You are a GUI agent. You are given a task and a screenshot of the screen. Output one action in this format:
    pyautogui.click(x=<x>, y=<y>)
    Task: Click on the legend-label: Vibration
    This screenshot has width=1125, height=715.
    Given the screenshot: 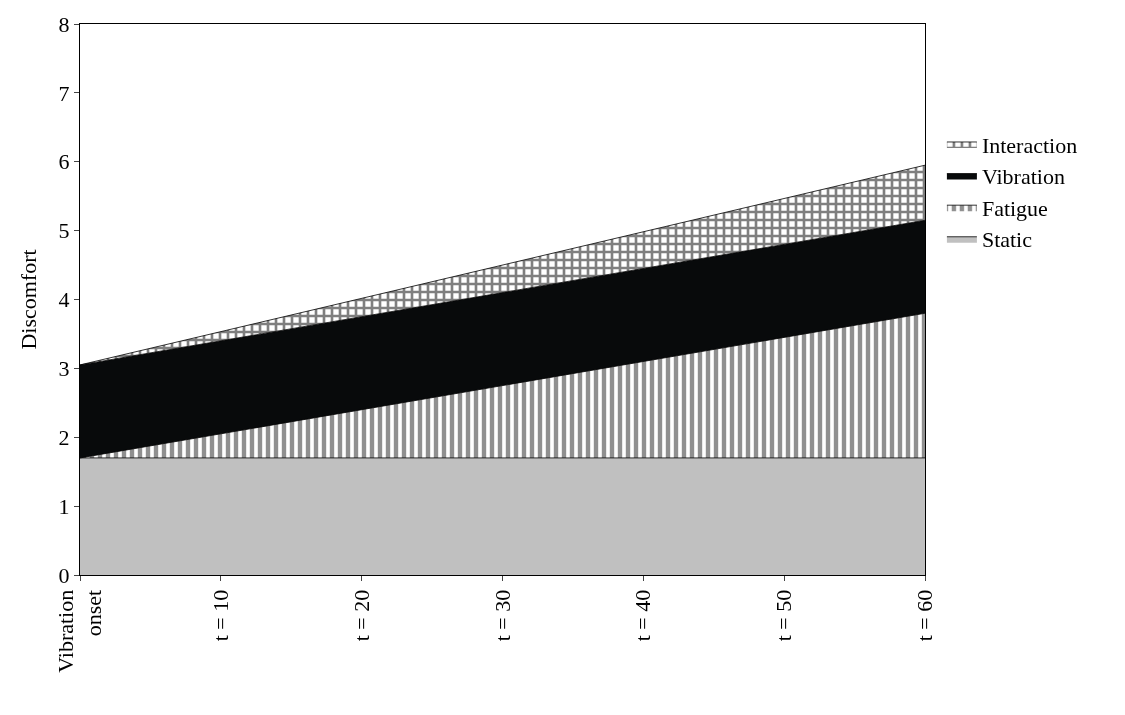 What is the action you would take?
    pyautogui.click(x=1023, y=177)
    